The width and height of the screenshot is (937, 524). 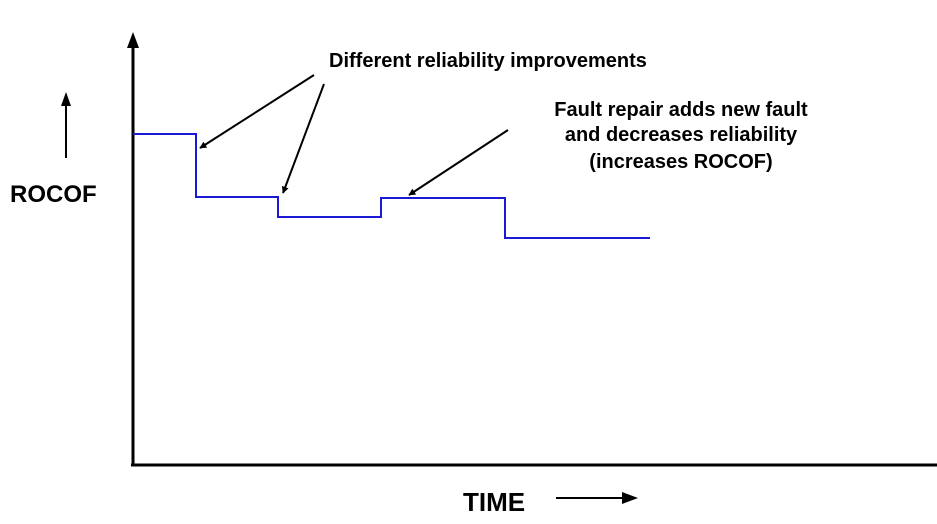 What do you see at coordinates (458, 162) in the screenshot?
I see `pointer-arrow-fault-repair` at bounding box center [458, 162].